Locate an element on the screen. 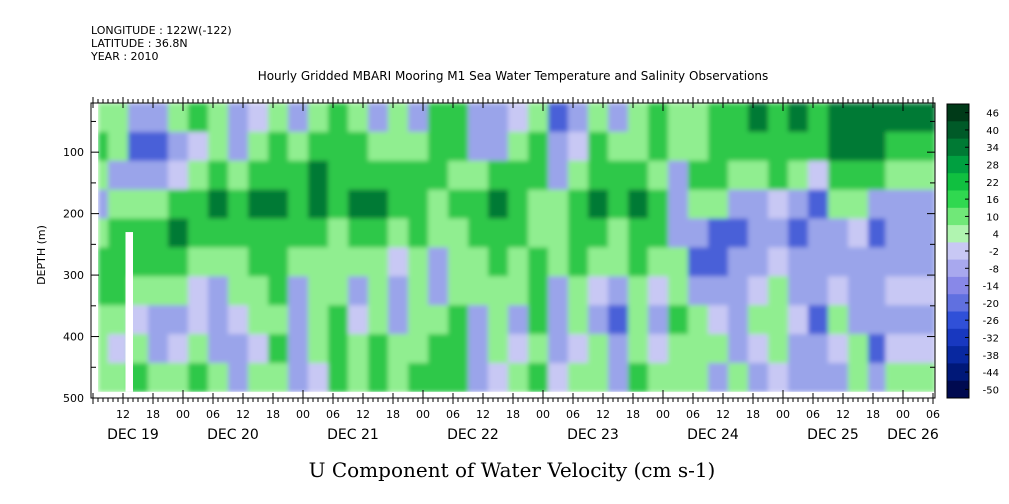 The height and width of the screenshot is (504, 1009). hour-tick-label: 18 is located at coordinates (633, 414).